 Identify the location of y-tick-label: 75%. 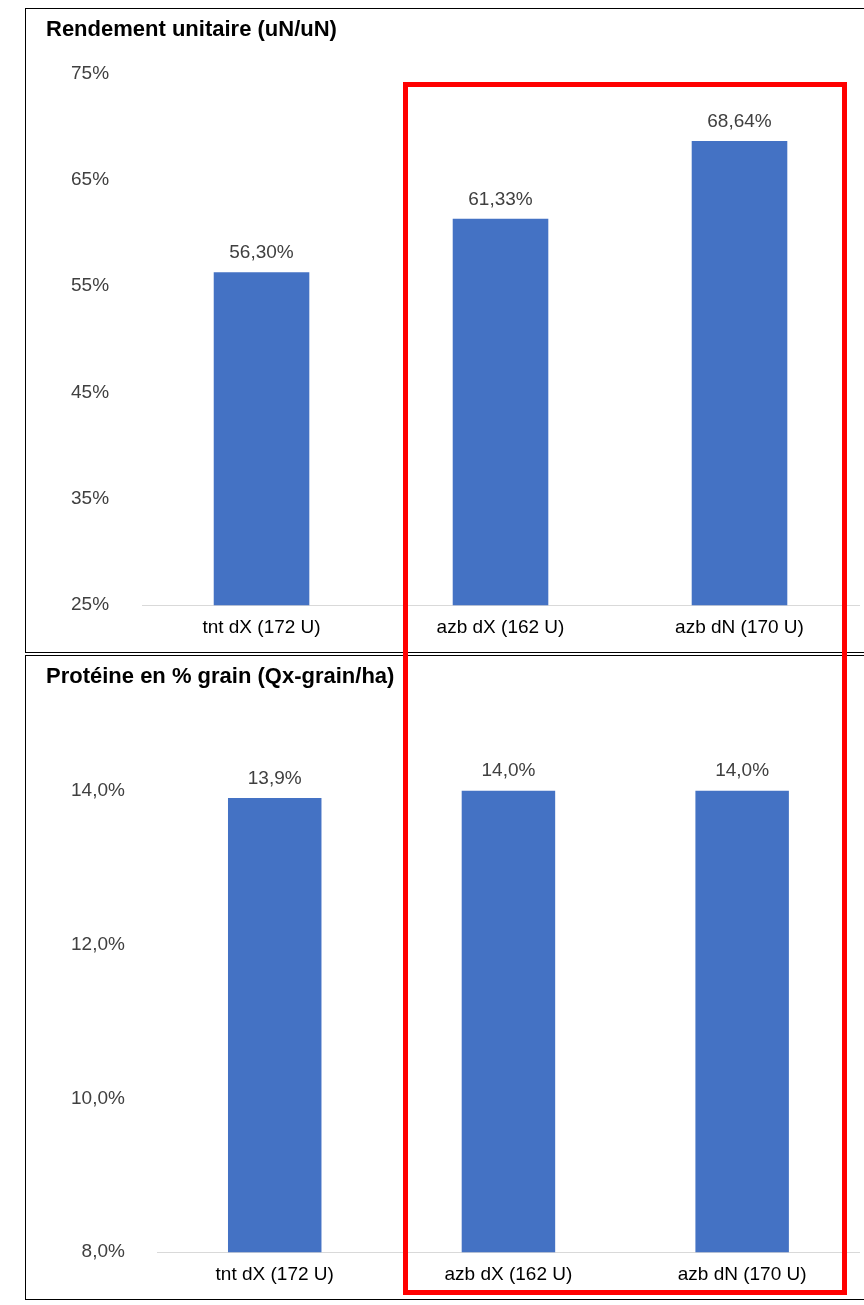
(90, 72).